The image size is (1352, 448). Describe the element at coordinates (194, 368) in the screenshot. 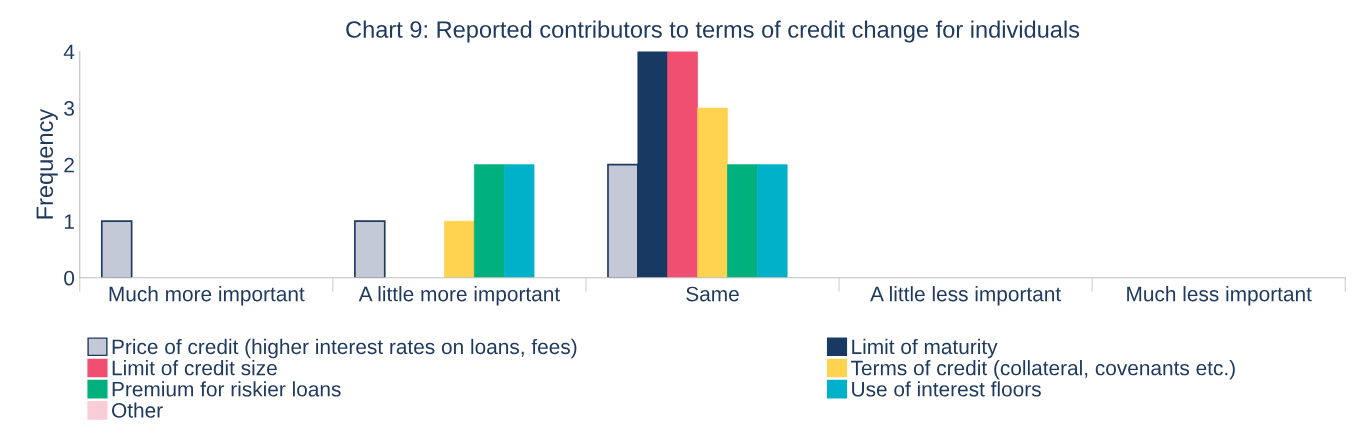

I see `legend-label: Limit of credit size` at that location.